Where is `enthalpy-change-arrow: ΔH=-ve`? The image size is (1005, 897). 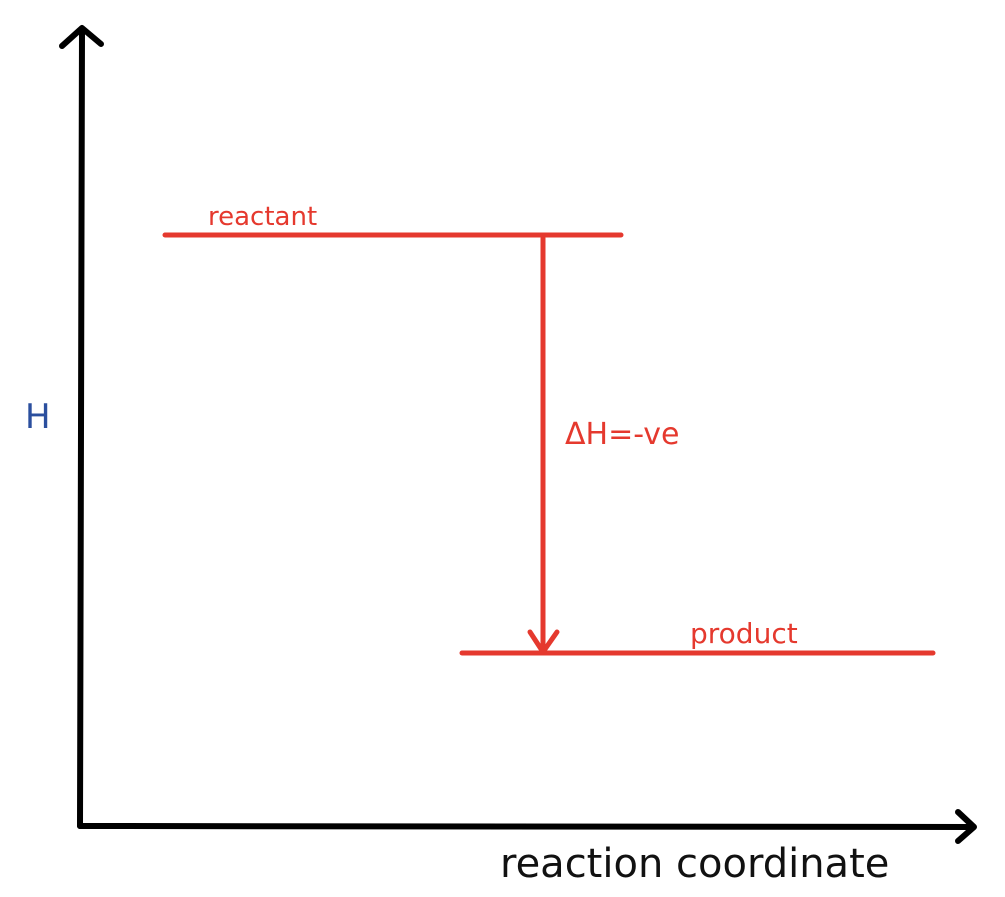
enthalpy-change-arrow: ΔH=-ve is located at coordinates (603, 445).